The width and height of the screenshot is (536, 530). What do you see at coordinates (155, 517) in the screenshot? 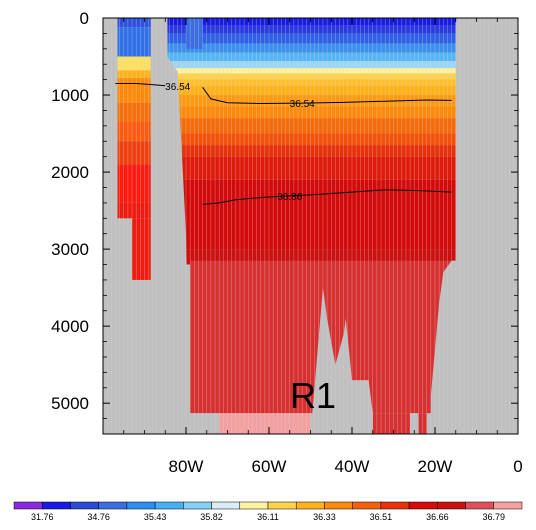
I see `colorbar-label: 35.43` at bounding box center [155, 517].